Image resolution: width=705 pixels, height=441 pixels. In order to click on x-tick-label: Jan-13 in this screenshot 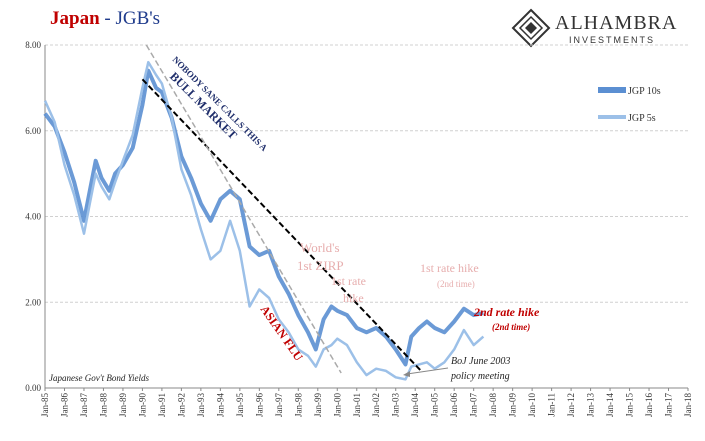, I will do `click(591, 405)`.